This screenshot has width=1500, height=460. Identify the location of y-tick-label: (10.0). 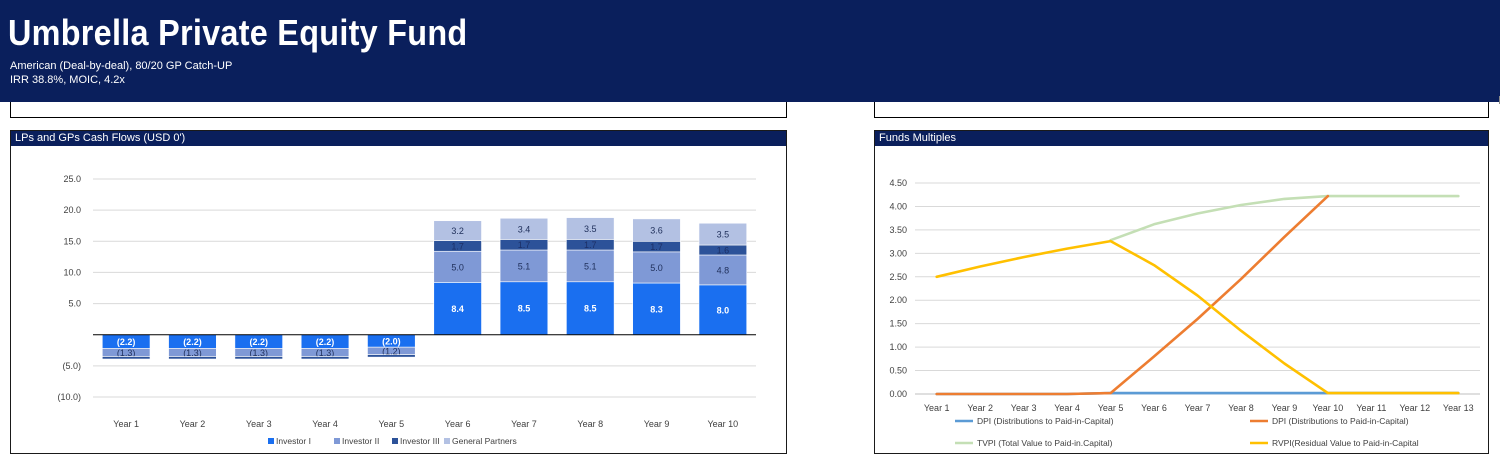
(69, 397).